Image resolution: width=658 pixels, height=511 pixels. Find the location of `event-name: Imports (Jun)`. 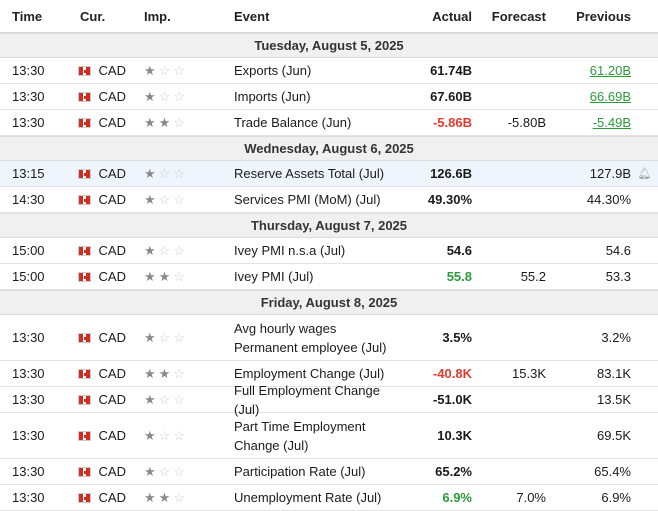

event-name: Imports (Jun) is located at coordinates (272, 96).